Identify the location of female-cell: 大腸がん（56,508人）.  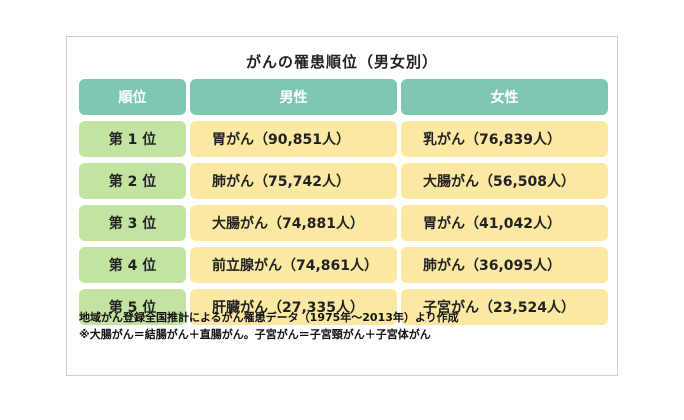
(504, 181).